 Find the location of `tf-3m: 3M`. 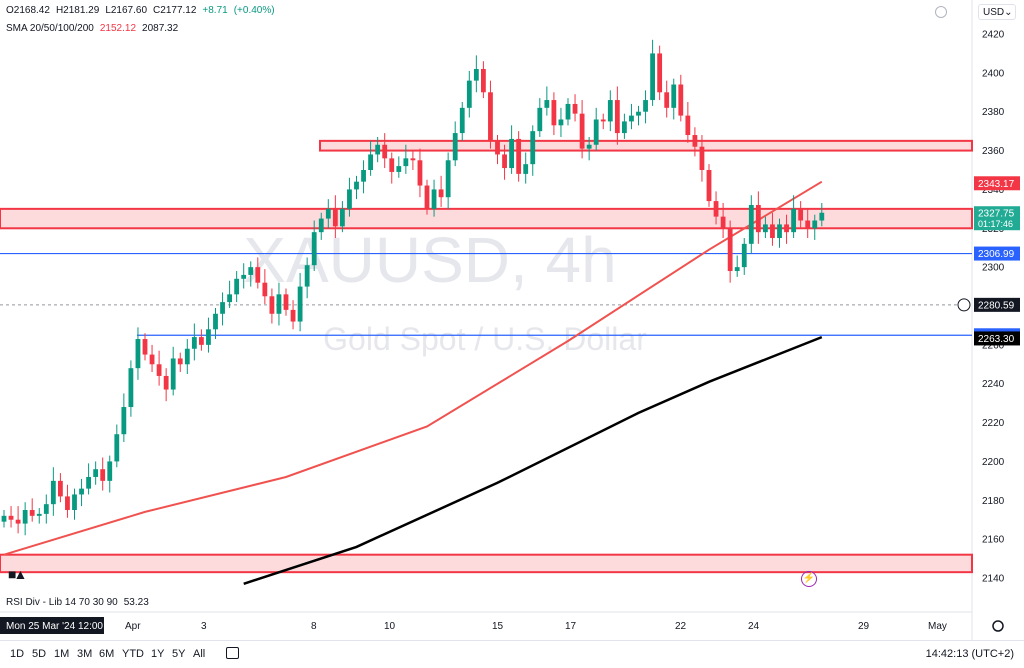

tf-3m: 3M is located at coordinates (85, 654).